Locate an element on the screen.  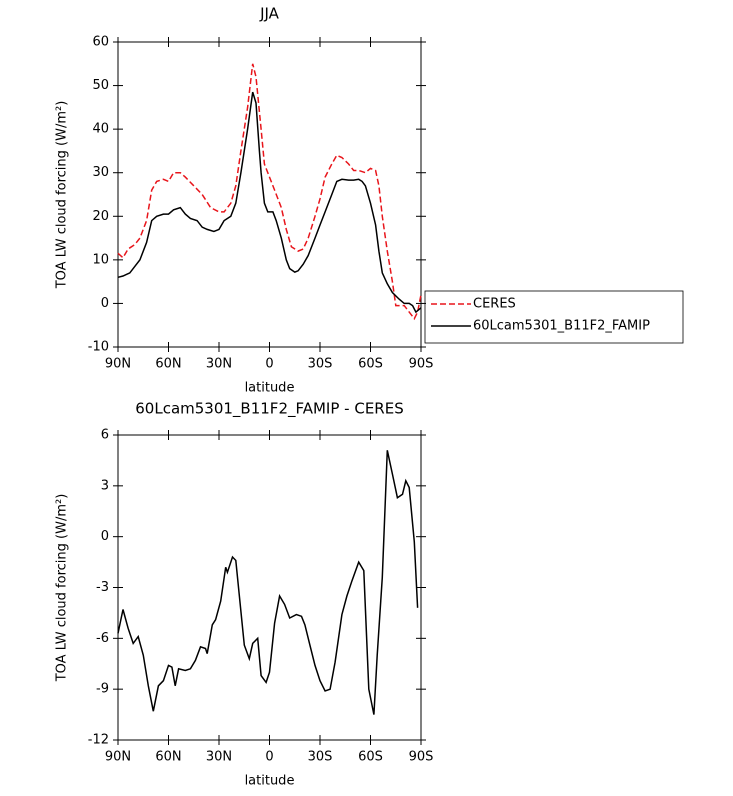
y-tick-label: 30 is located at coordinates (100, 172).